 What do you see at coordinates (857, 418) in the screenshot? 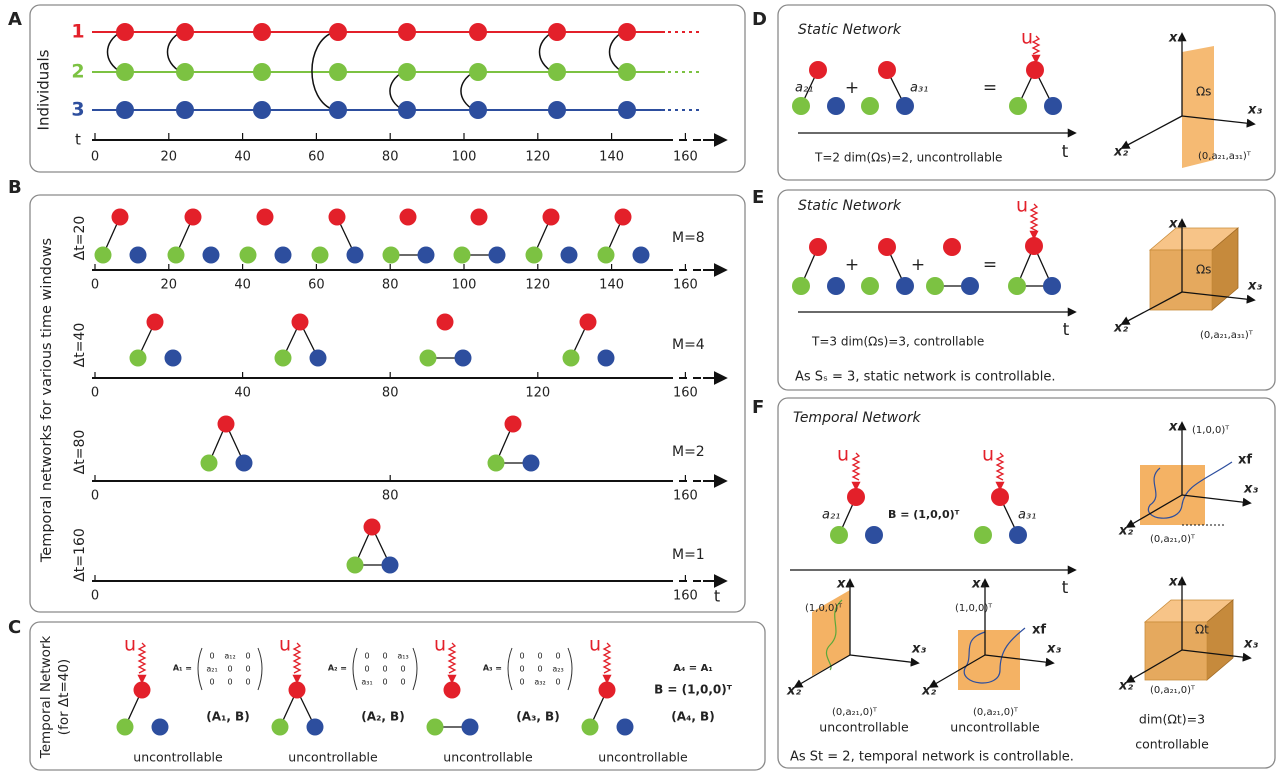
I see `panel-title: Temporal Network` at bounding box center [857, 418].